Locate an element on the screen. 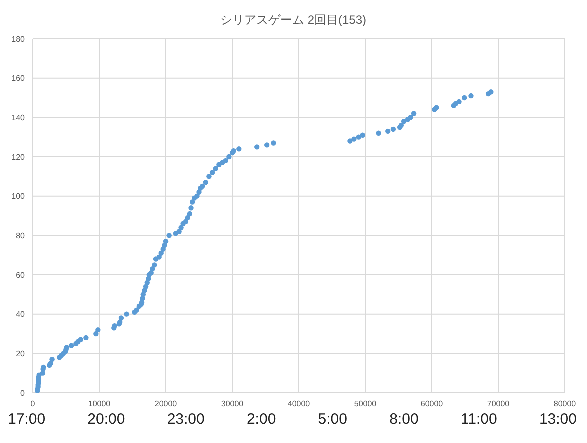  x-tick-label: 20000 is located at coordinates (166, 404).